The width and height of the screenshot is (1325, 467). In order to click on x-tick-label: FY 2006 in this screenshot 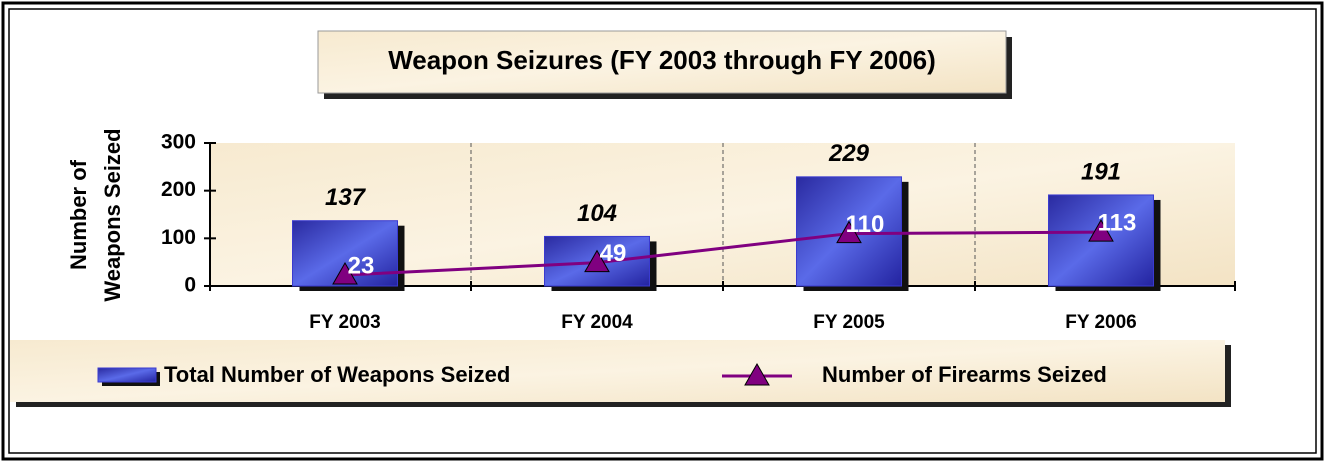, I will do `click(1100, 322)`.